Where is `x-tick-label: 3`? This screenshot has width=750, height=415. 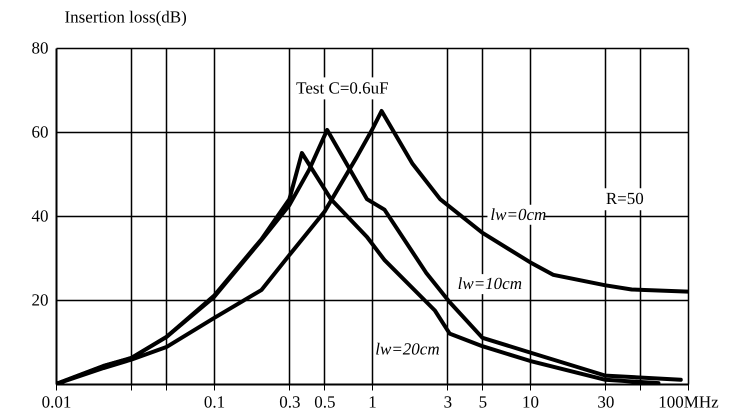 x-tick-label: 3 is located at coordinates (448, 402).